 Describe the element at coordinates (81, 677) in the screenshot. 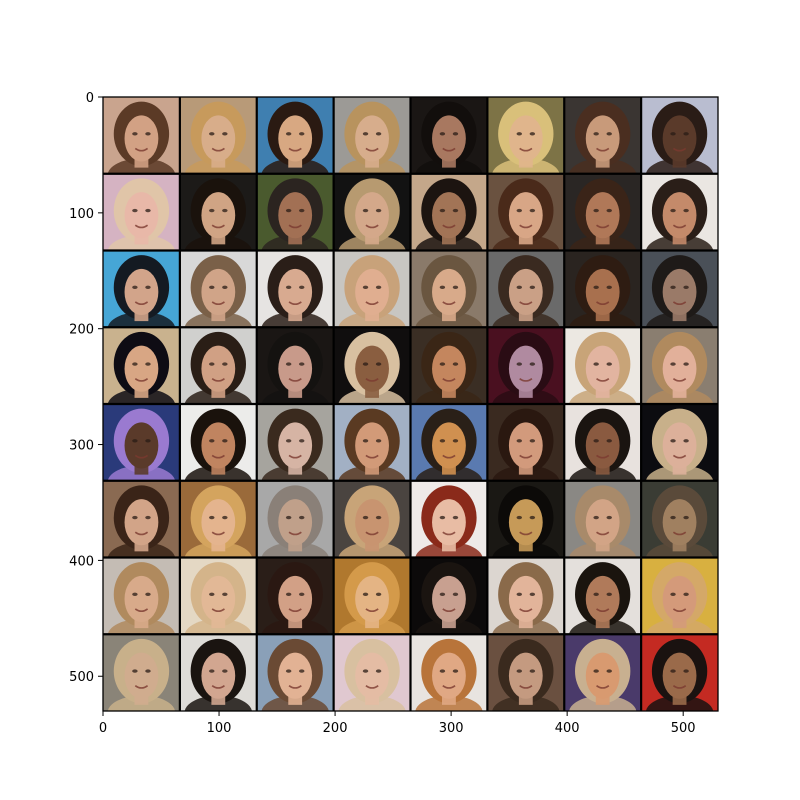

I see `y-tick-label: 500` at that location.